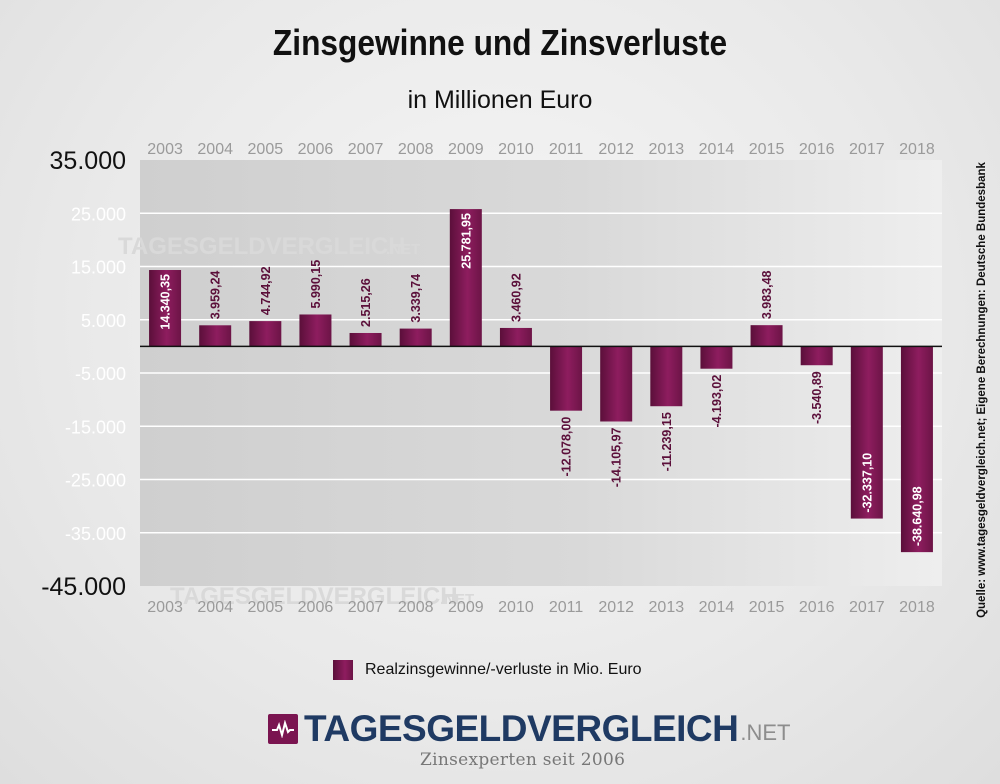 This screenshot has height=784, width=1000. What do you see at coordinates (98, 268) in the screenshot?
I see `y-tick-label: 15.000` at bounding box center [98, 268].